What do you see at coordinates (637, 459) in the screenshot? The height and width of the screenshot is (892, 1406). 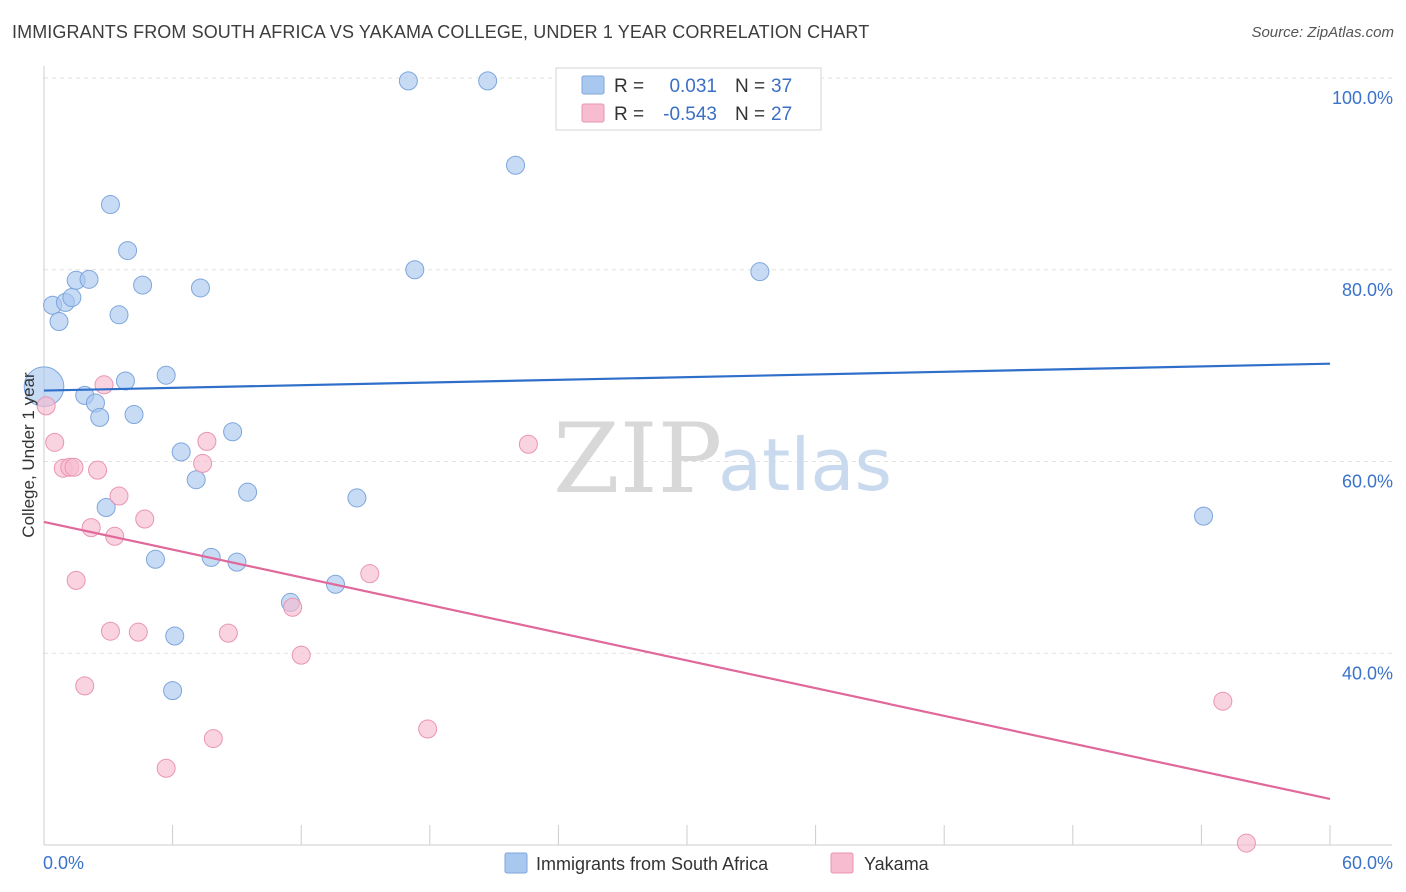 I see `watermark-zip: ZIP` at bounding box center [637, 459].